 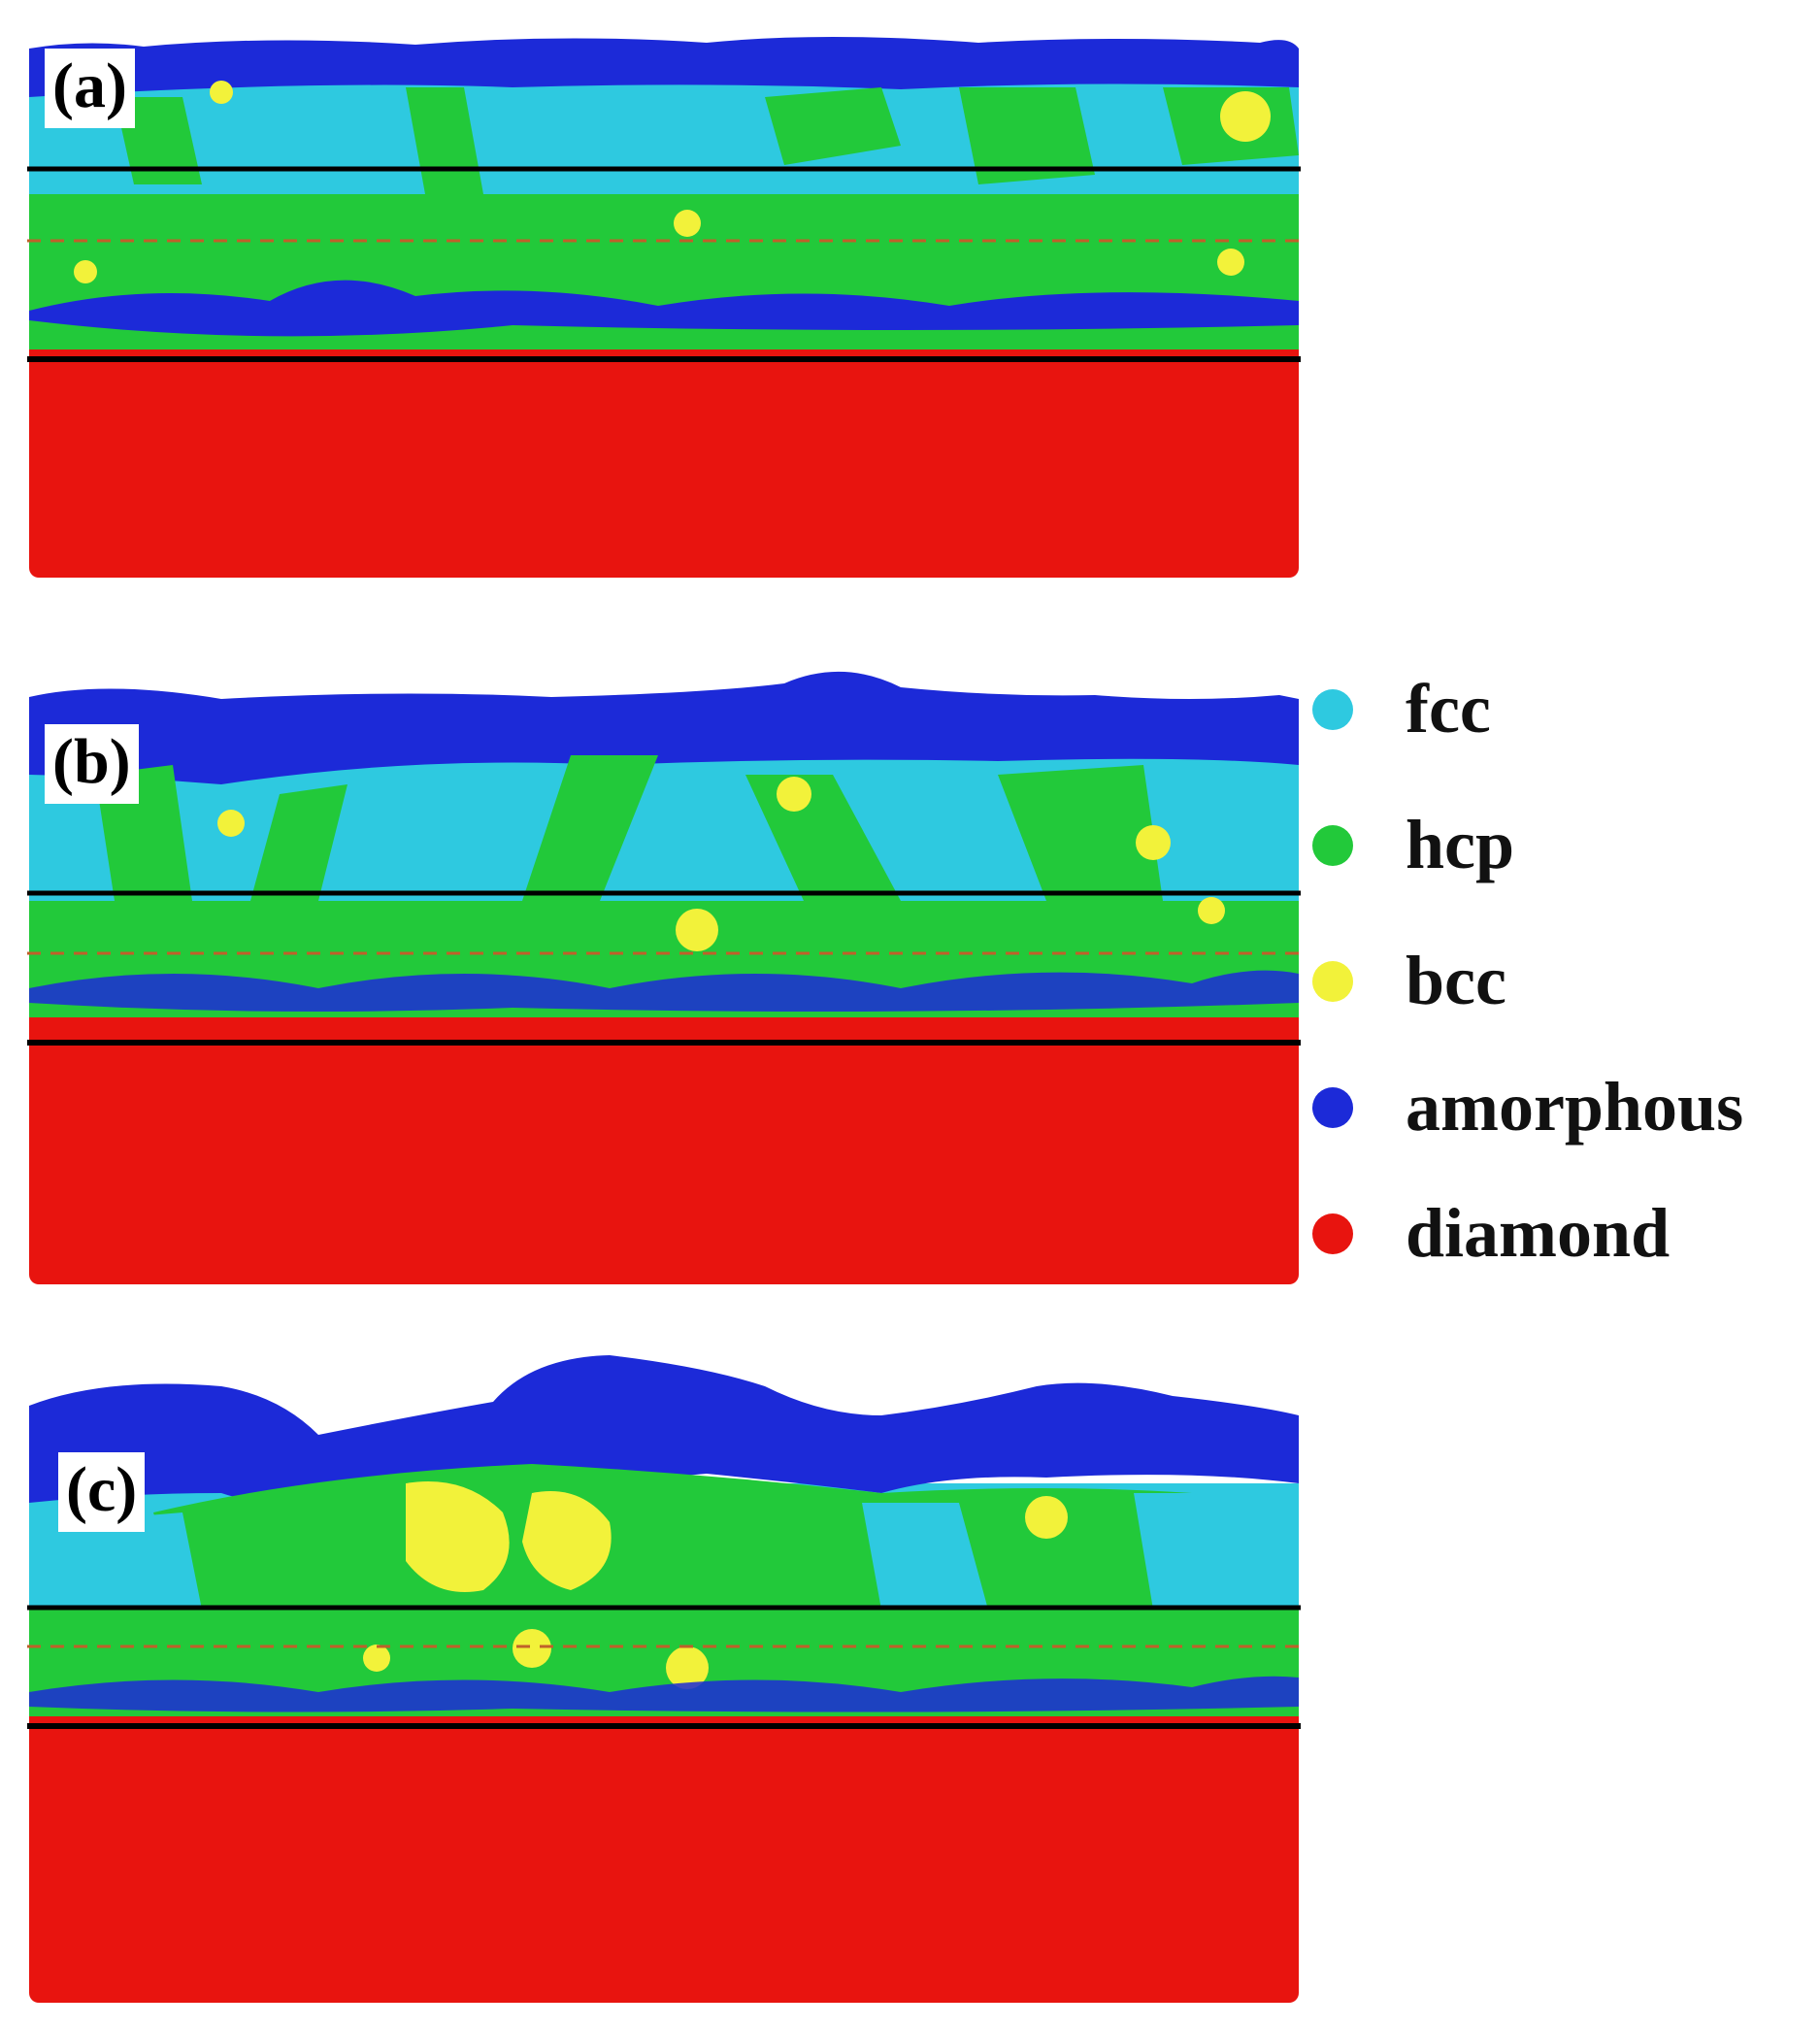 I want to click on legend-item-diamond: diamond, so click(x=1564, y=1233).